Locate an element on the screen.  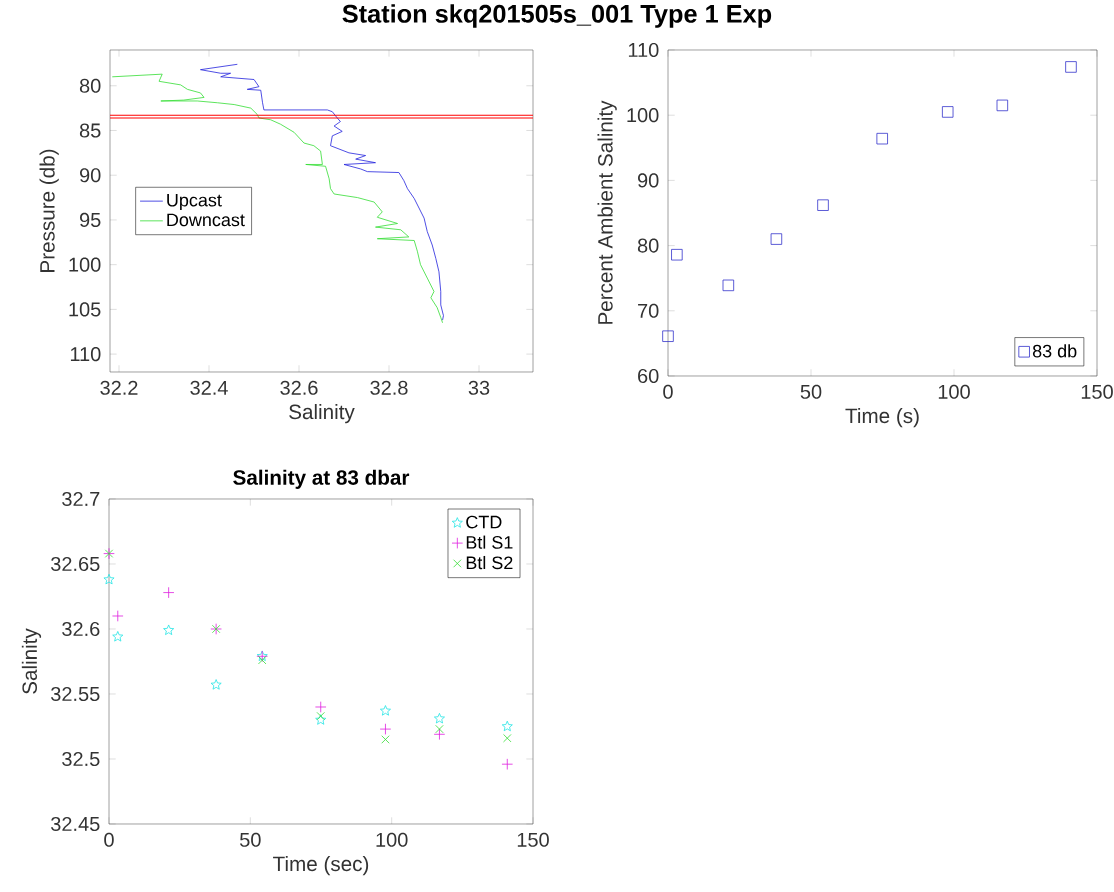
legend-label: Btl S1 is located at coordinates (489, 542).